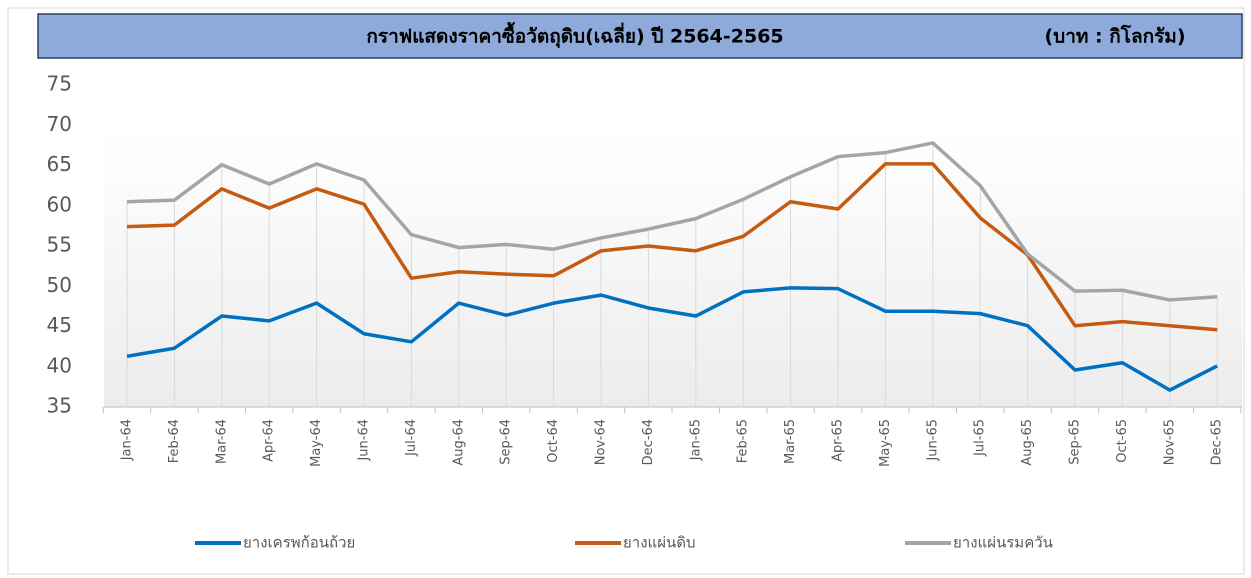 The image size is (1251, 578). Describe the element at coordinates (59, 164) in the screenshot. I see `y-tick-label: 65` at that location.